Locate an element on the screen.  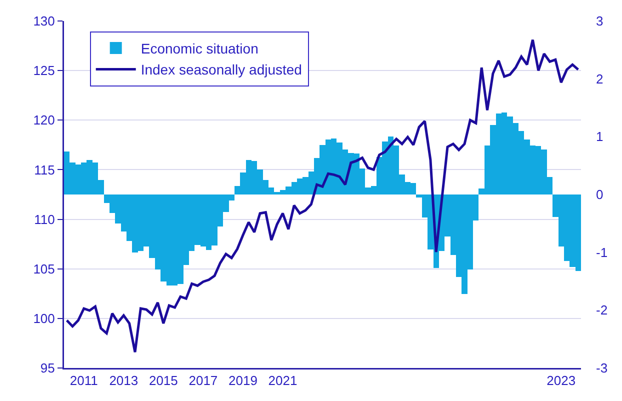
y-tick-label: 130 is located at coordinates (44, 21).